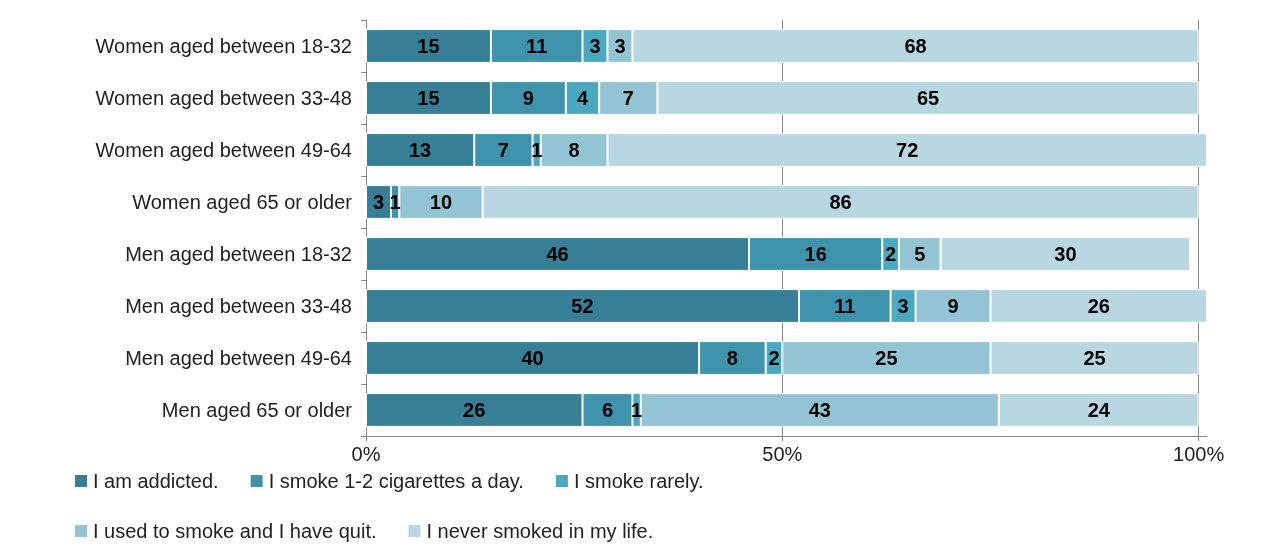  Describe the element at coordinates (366, 454) in the screenshot. I see `x-tick-label: 0%` at that location.